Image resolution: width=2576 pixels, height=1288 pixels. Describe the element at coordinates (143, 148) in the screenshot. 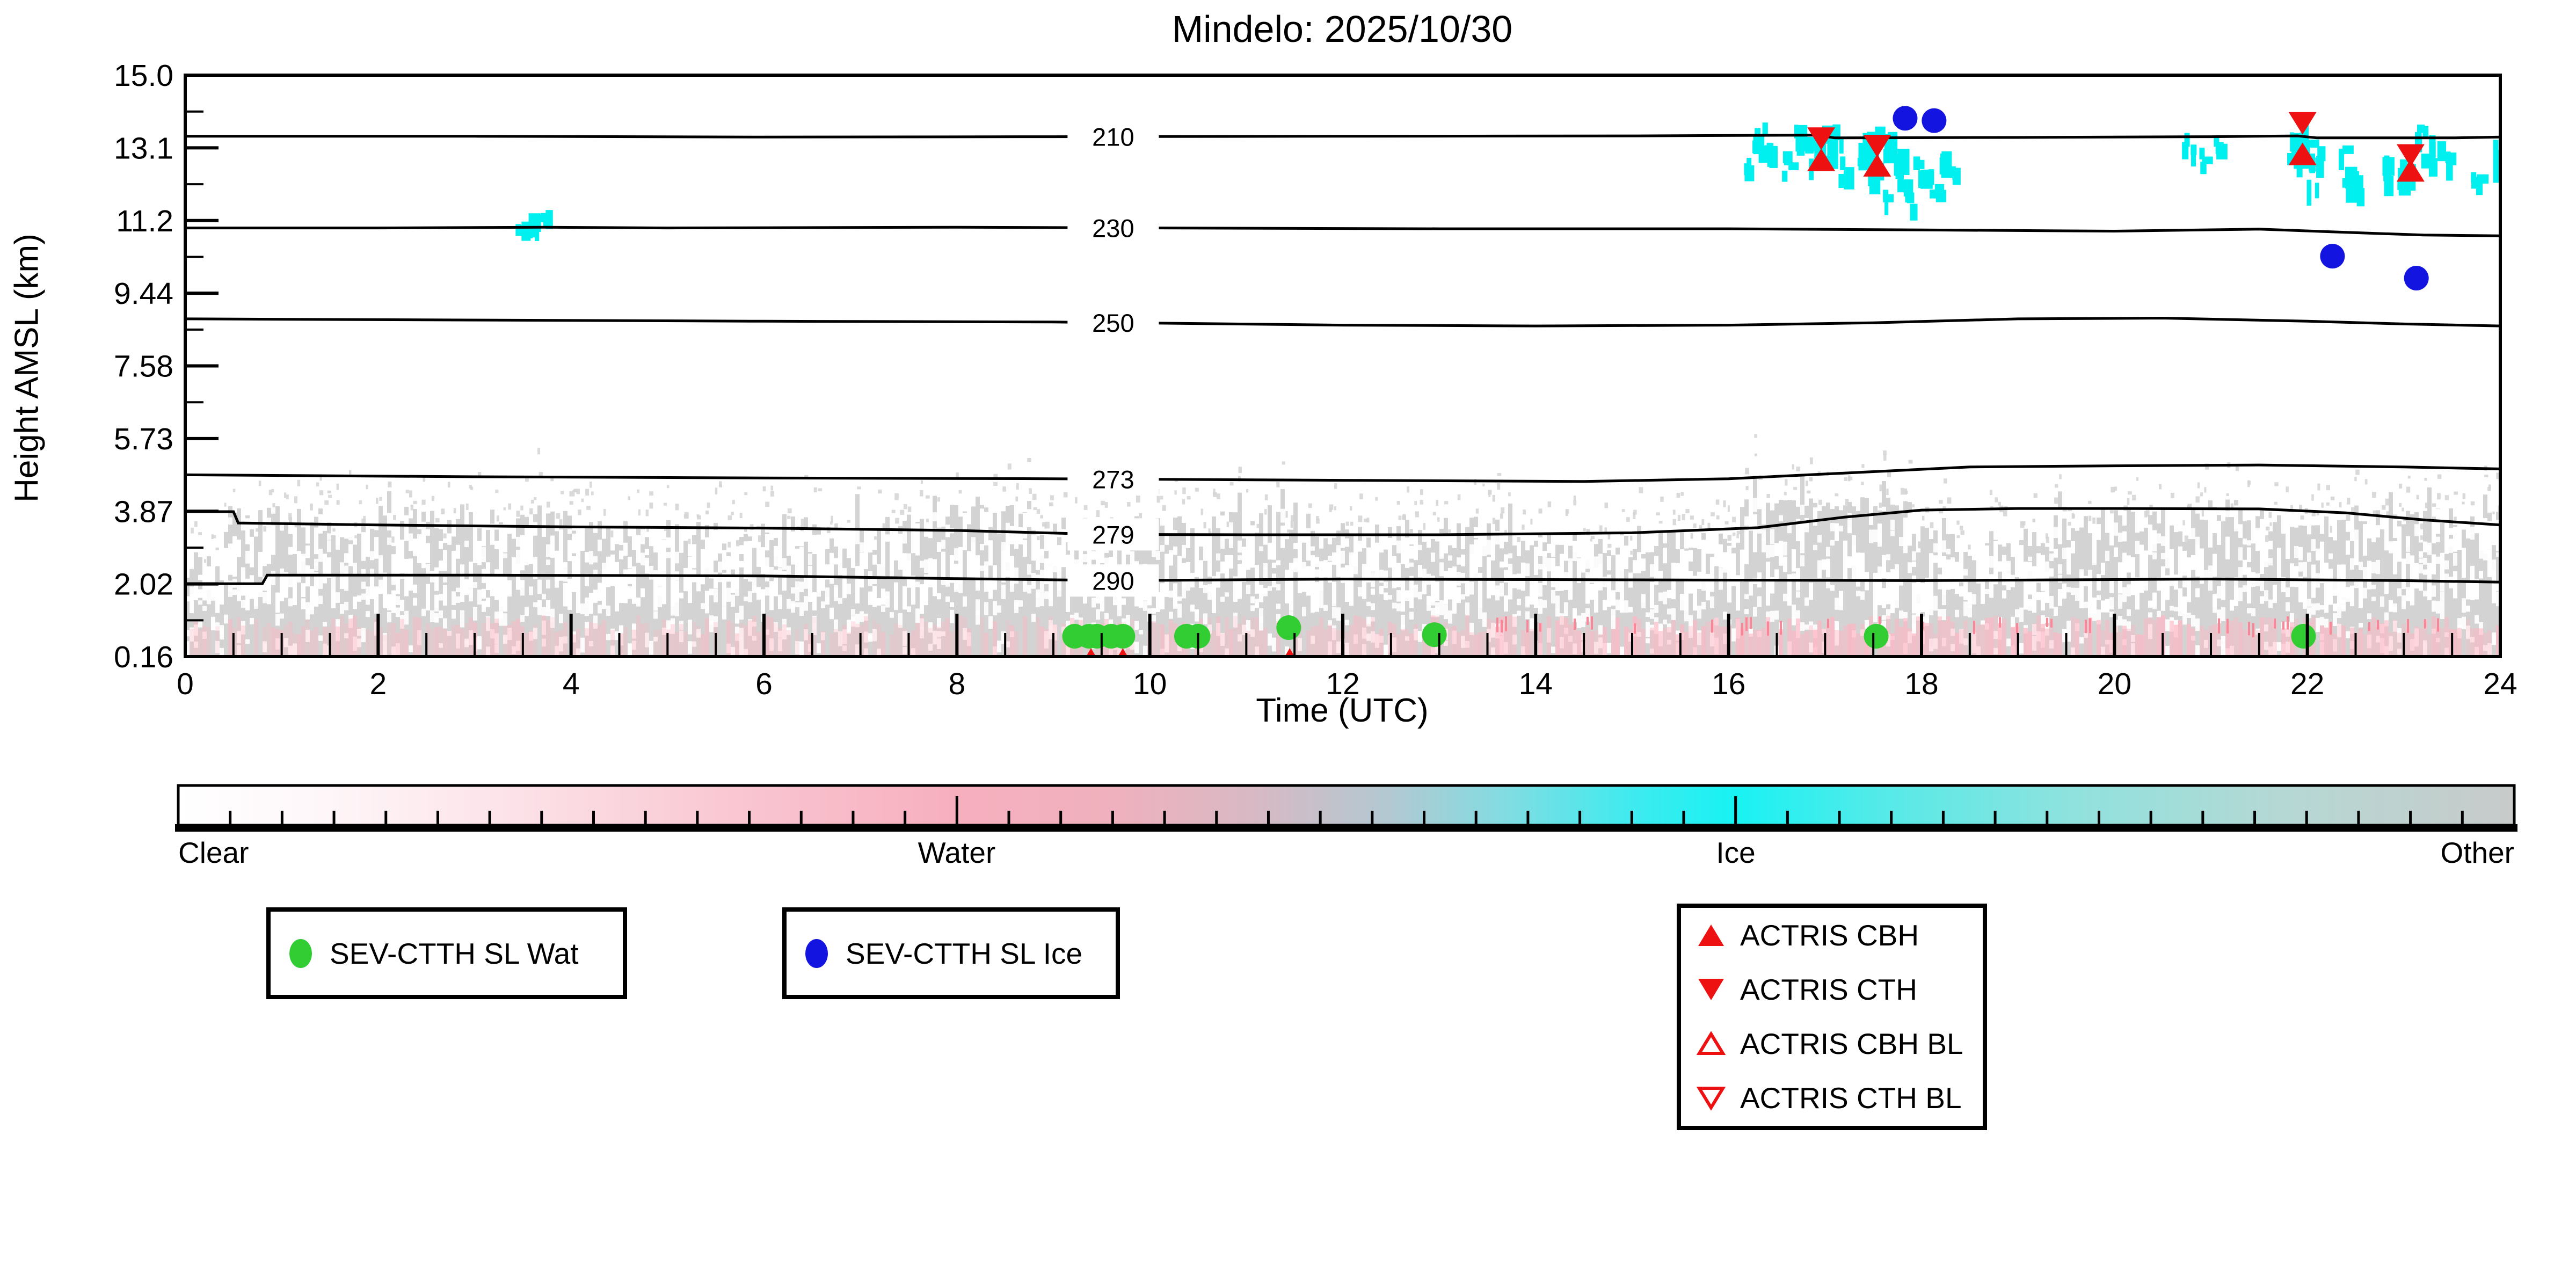

I see `svg-text: 13.1` at that location.